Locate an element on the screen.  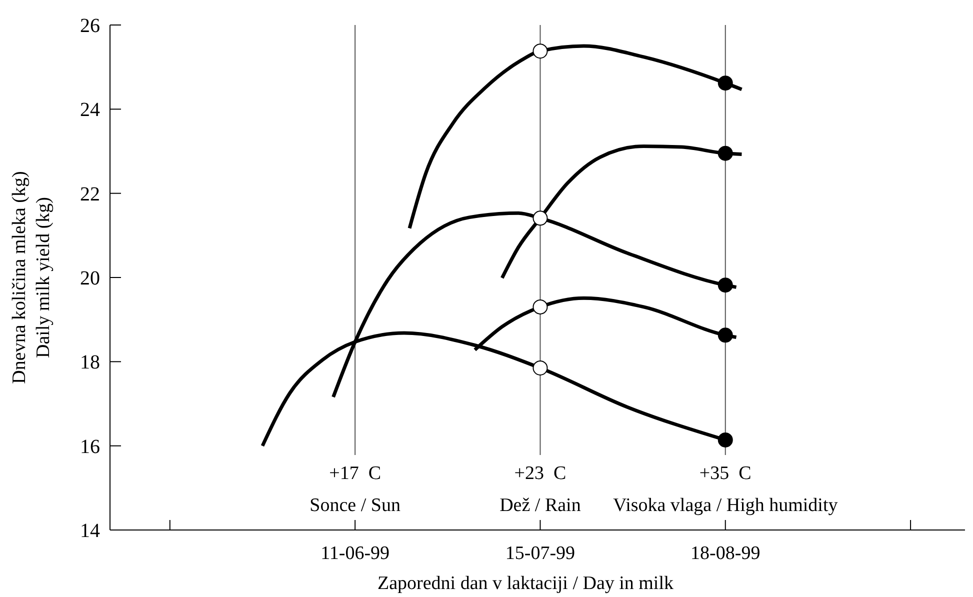
ref-line-label: +35 C Visoka vlaga / High humidity is located at coordinates (725, 489).